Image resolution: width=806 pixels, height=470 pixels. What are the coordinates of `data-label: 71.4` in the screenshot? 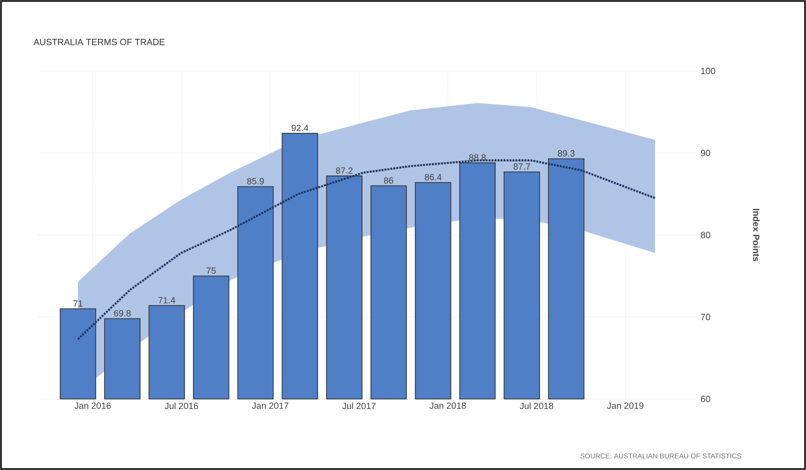 It's located at (167, 300).